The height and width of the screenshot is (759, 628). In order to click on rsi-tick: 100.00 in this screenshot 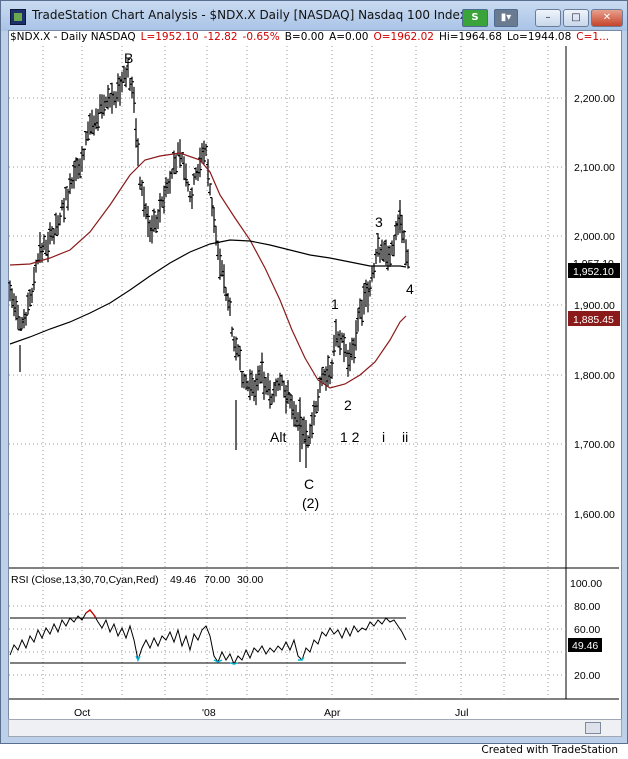, I will do `click(586, 584)`.